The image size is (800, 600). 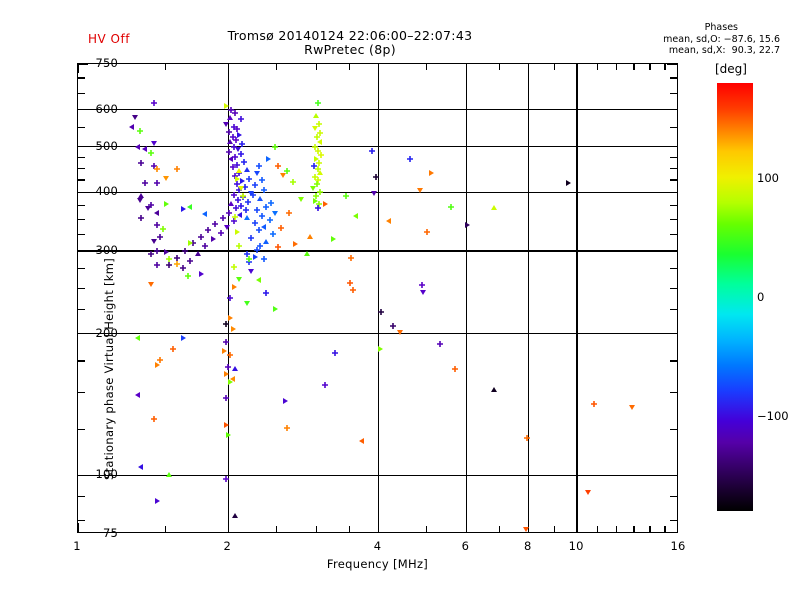 I want to click on x-axis-title: Frequency [MHz], so click(x=377, y=564).